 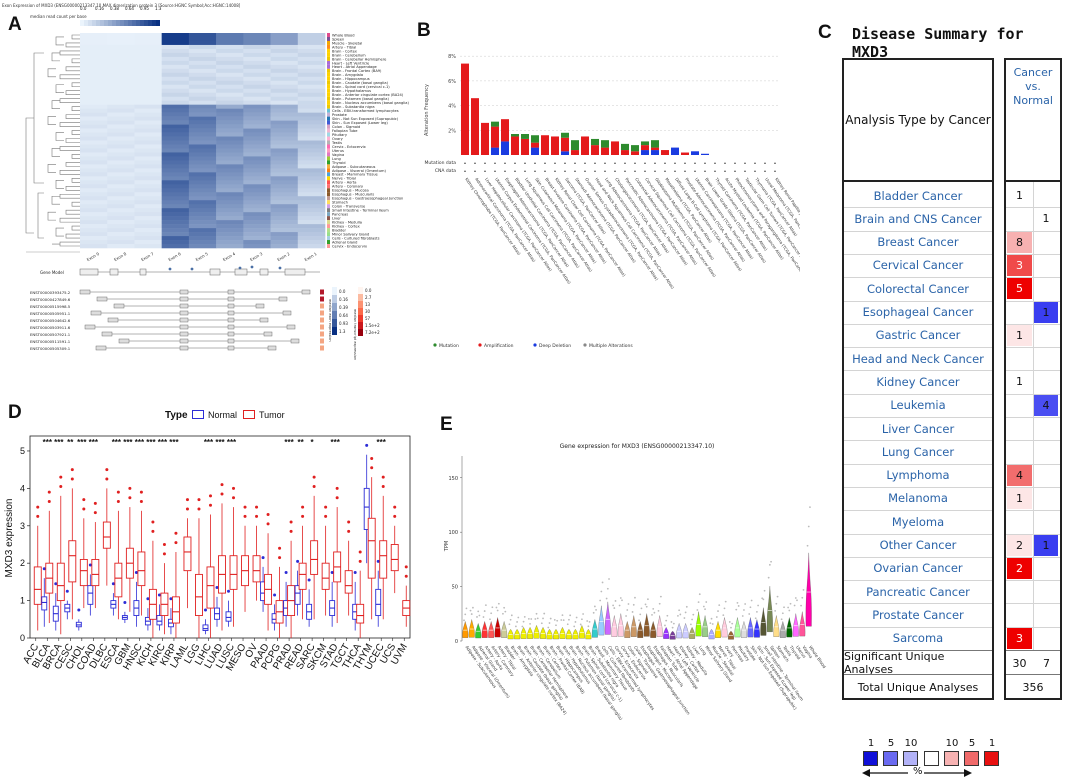 What do you see at coordinates (1019, 545) in the screenshot?
I see `up-cell: 2` at bounding box center [1019, 545].